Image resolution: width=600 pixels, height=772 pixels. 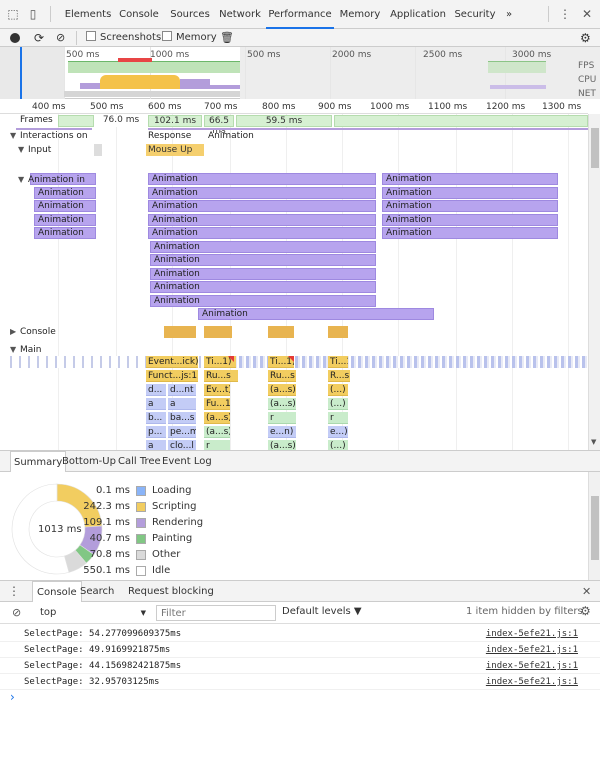 I want to click on interactions-track-header: ▼ Interactions on, so click(x=49, y=136).